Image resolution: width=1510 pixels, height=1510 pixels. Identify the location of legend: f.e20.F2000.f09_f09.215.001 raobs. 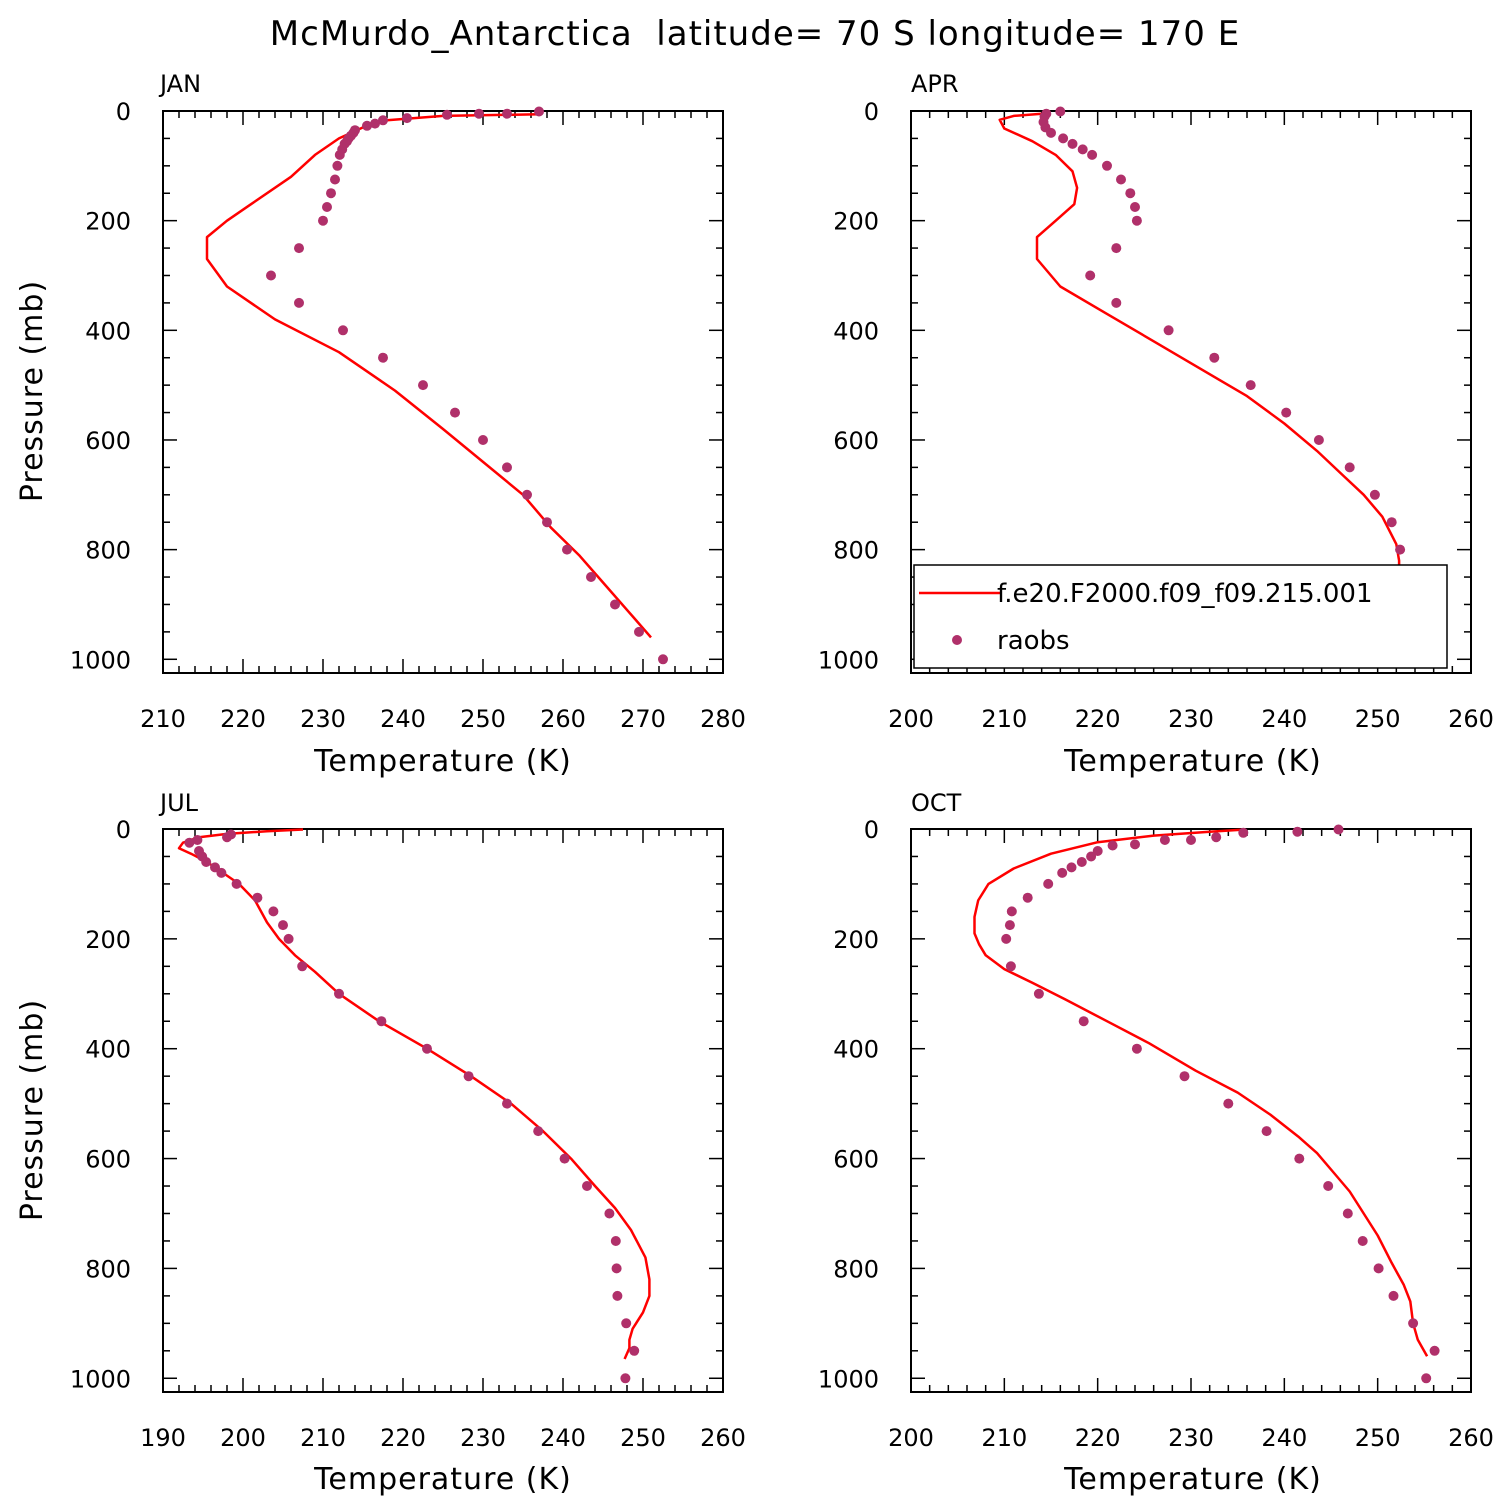
(1180, 616).